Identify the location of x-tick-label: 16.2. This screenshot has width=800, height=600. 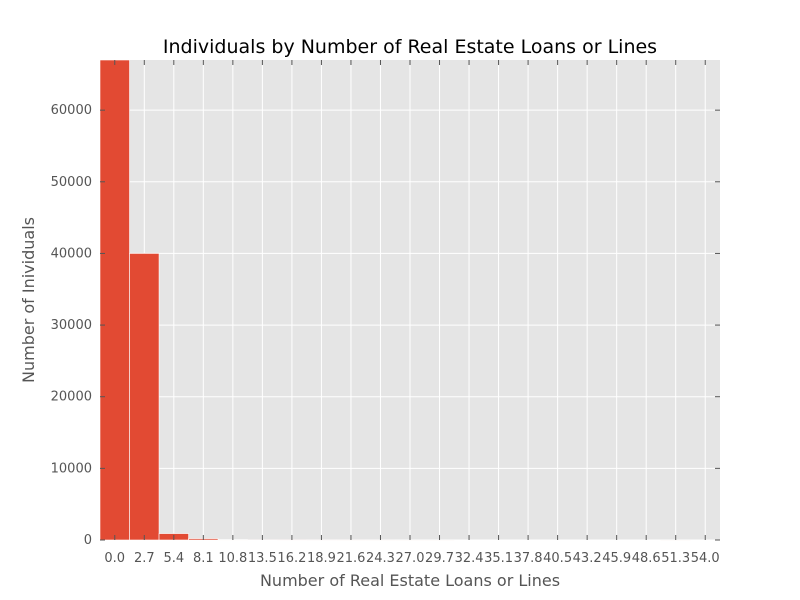
(291, 558).